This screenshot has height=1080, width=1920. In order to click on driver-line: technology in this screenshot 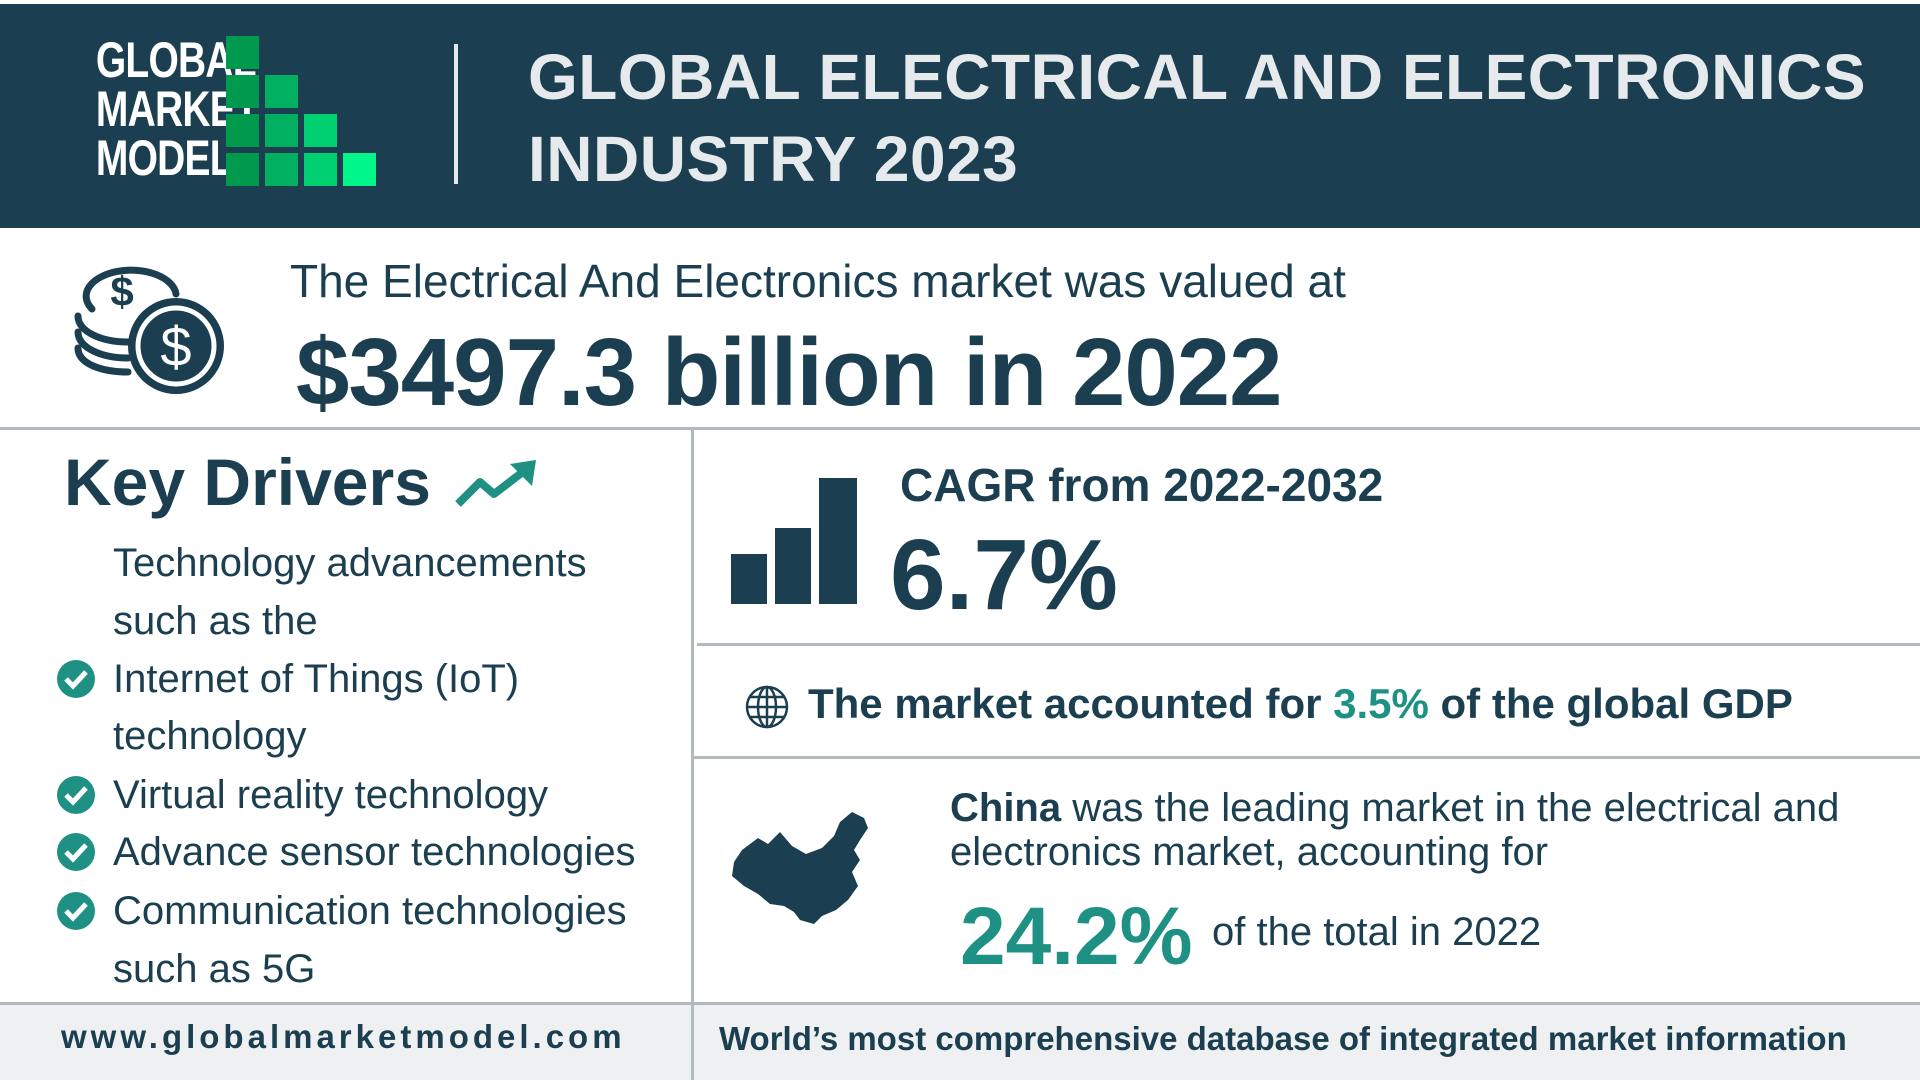, I will do `click(210, 736)`.